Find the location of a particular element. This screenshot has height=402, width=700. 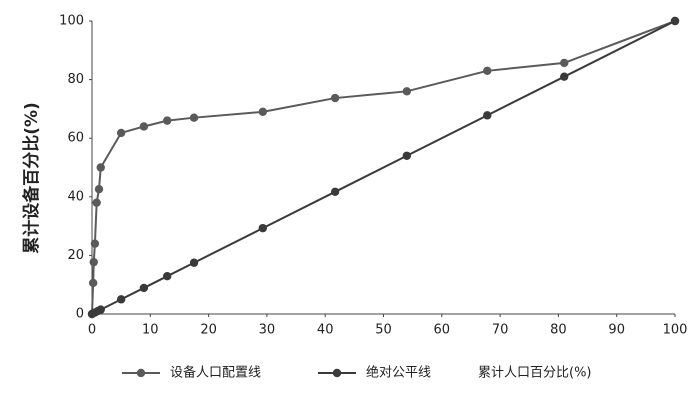

x-tick-label: 20 is located at coordinates (208, 330).